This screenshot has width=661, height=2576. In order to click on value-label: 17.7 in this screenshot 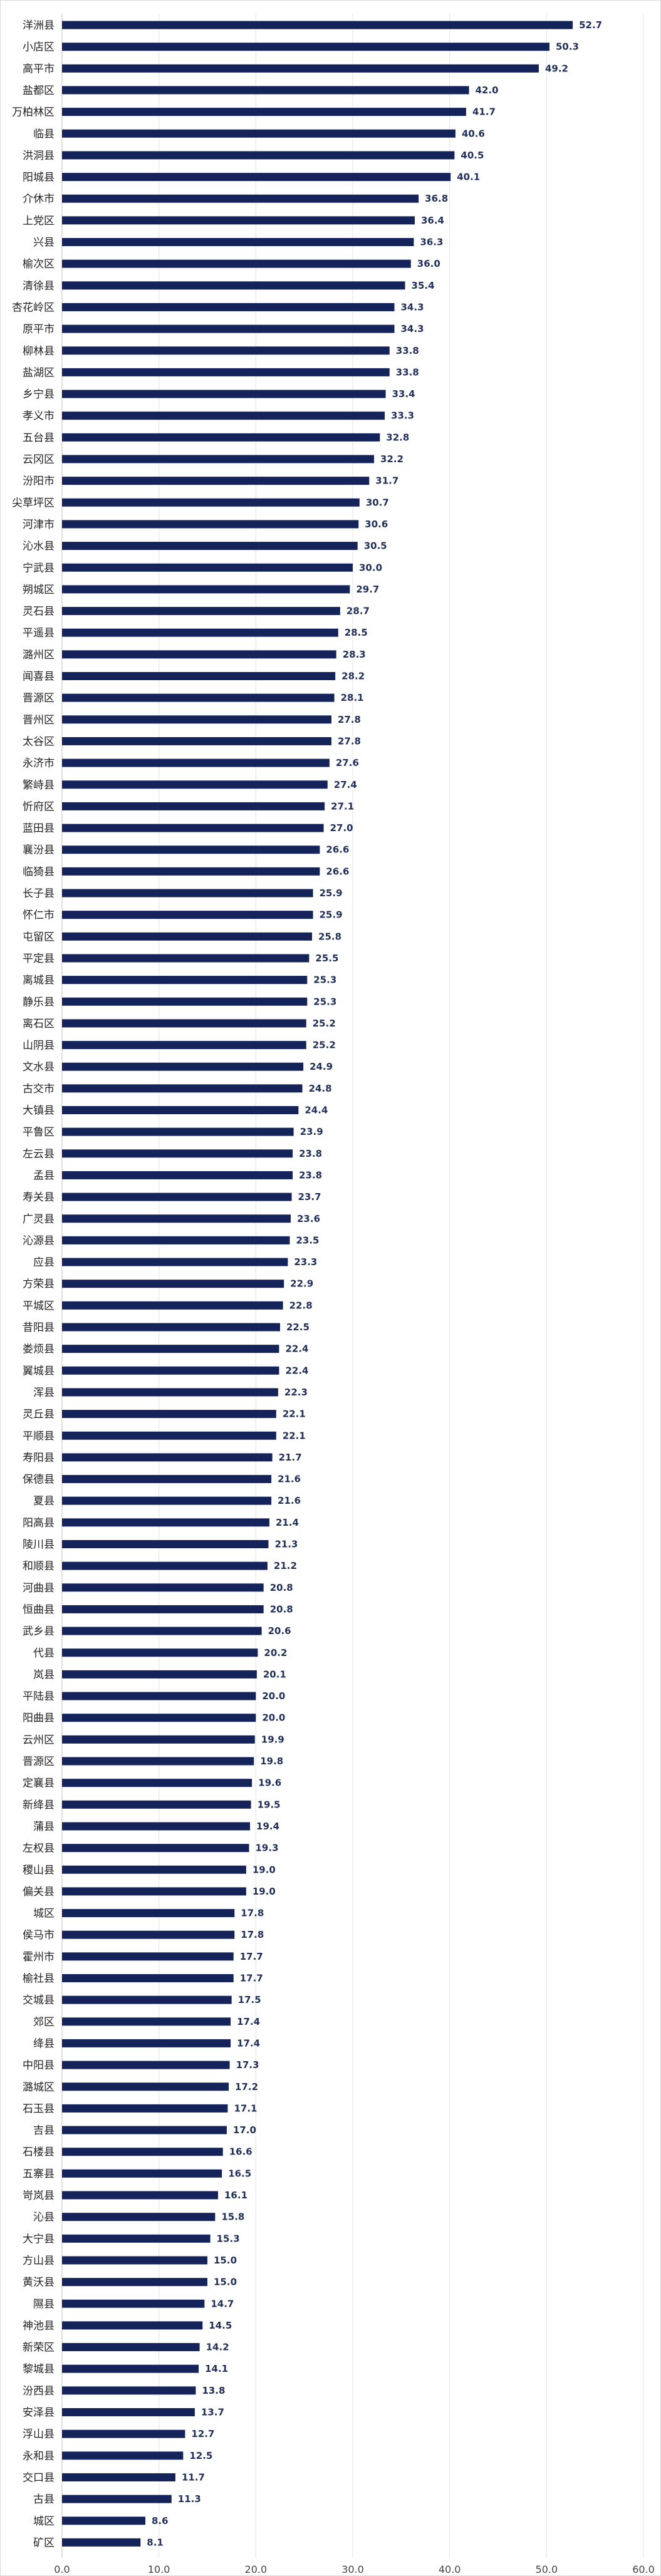, I will do `click(252, 1956)`.